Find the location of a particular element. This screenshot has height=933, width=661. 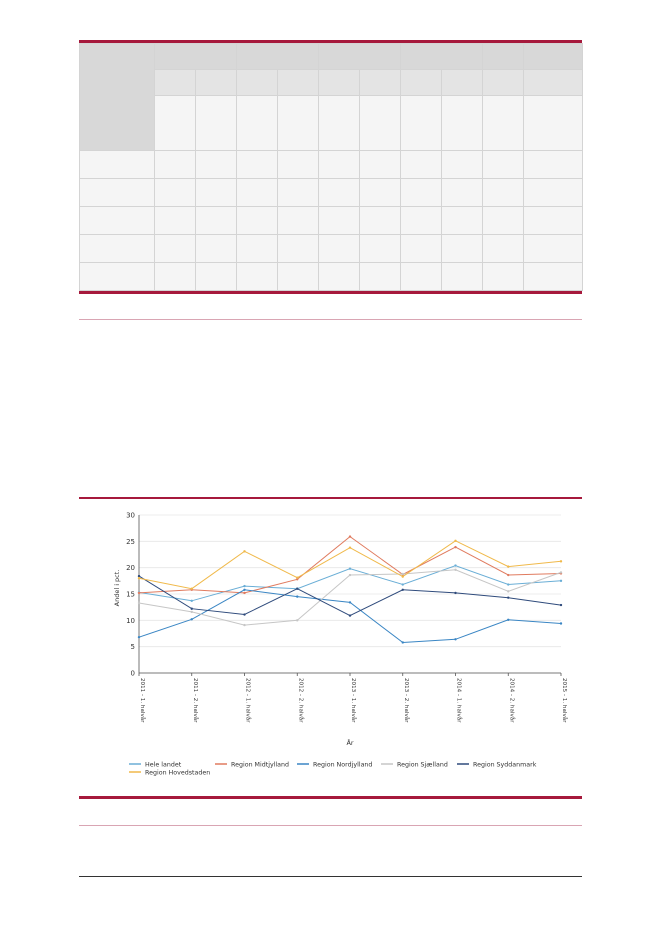

chart-grid is located at coordinates (350, 594).